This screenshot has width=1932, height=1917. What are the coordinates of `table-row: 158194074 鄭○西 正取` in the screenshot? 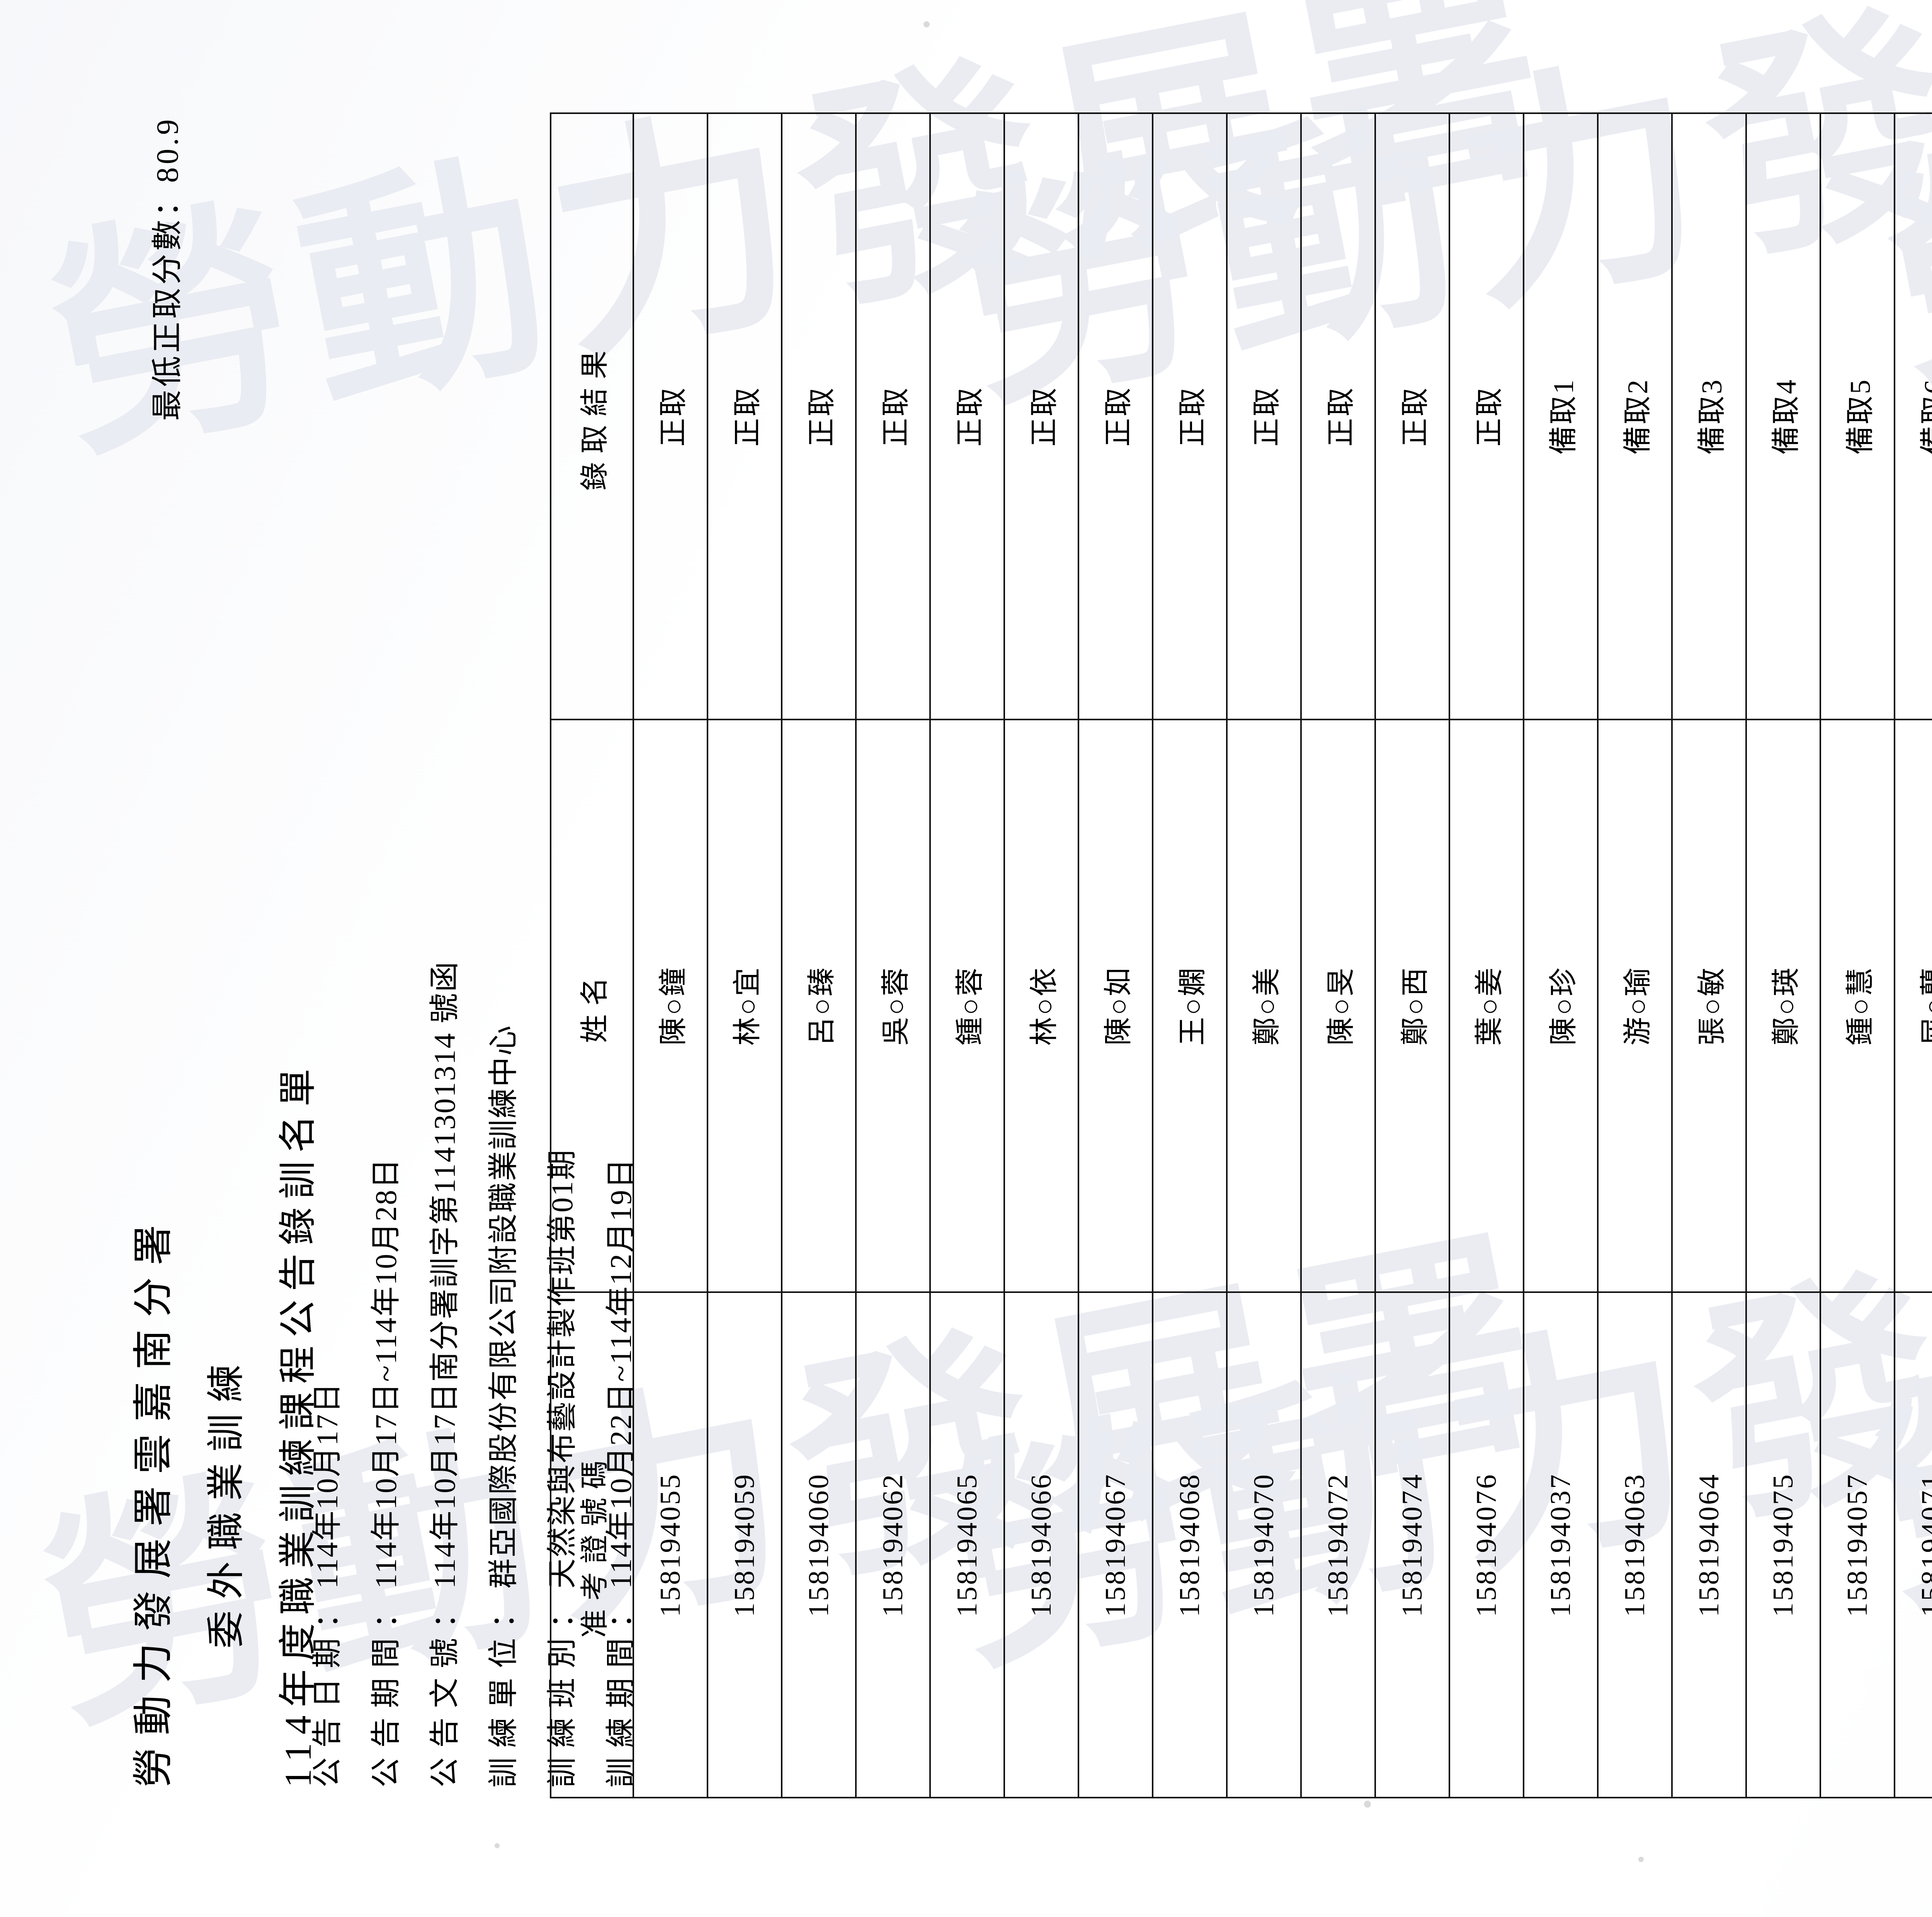 It's located at (1412, 955).